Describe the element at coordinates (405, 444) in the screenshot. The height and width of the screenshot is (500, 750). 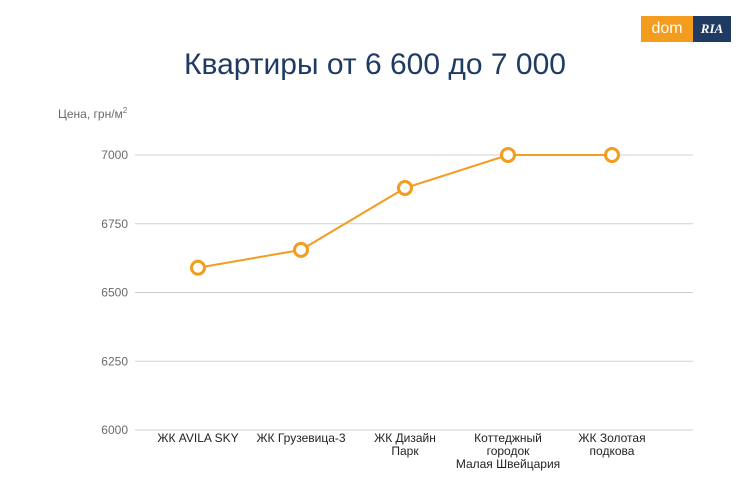
I see `x-tick-label: ЖК Дизайн Парк` at that location.